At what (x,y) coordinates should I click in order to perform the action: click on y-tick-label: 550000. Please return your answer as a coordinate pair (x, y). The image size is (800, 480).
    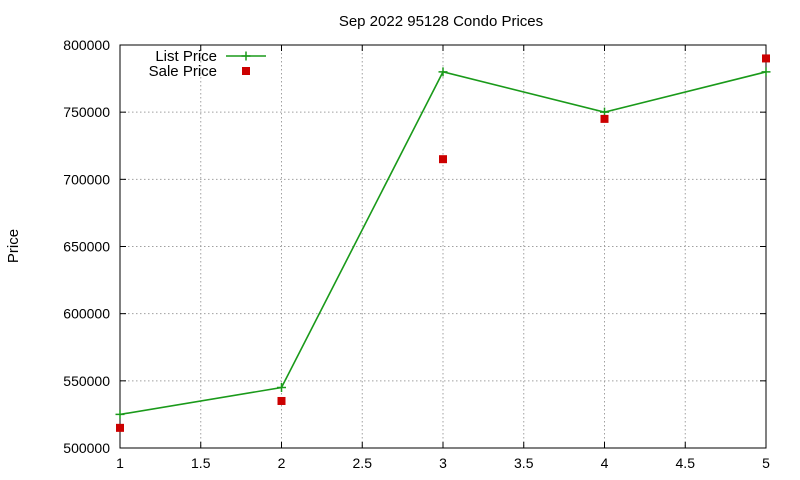
    Looking at the image, I should click on (86, 381).